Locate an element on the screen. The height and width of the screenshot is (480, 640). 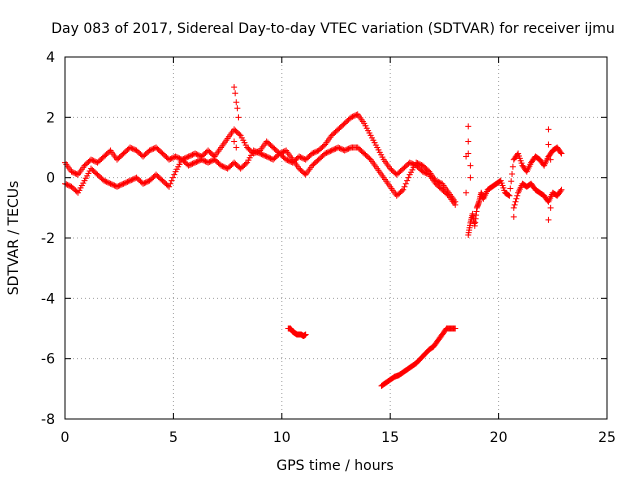
x-tick-label: 25 is located at coordinates (607, 438).